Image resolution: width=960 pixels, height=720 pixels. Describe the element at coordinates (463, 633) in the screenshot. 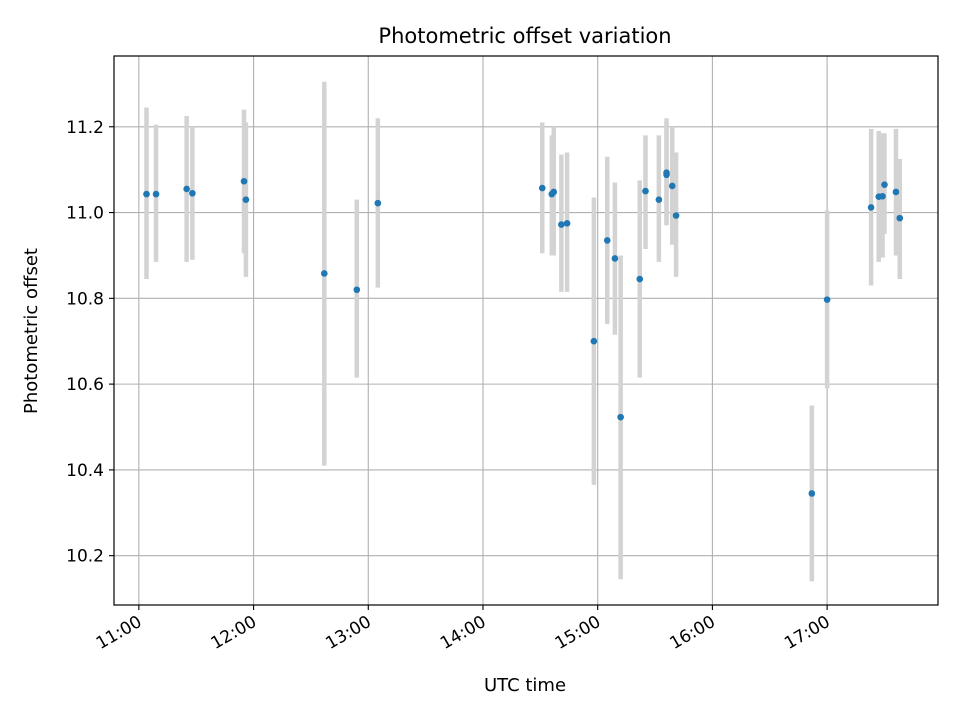

I see `x-tick-label: 14:00` at that location.